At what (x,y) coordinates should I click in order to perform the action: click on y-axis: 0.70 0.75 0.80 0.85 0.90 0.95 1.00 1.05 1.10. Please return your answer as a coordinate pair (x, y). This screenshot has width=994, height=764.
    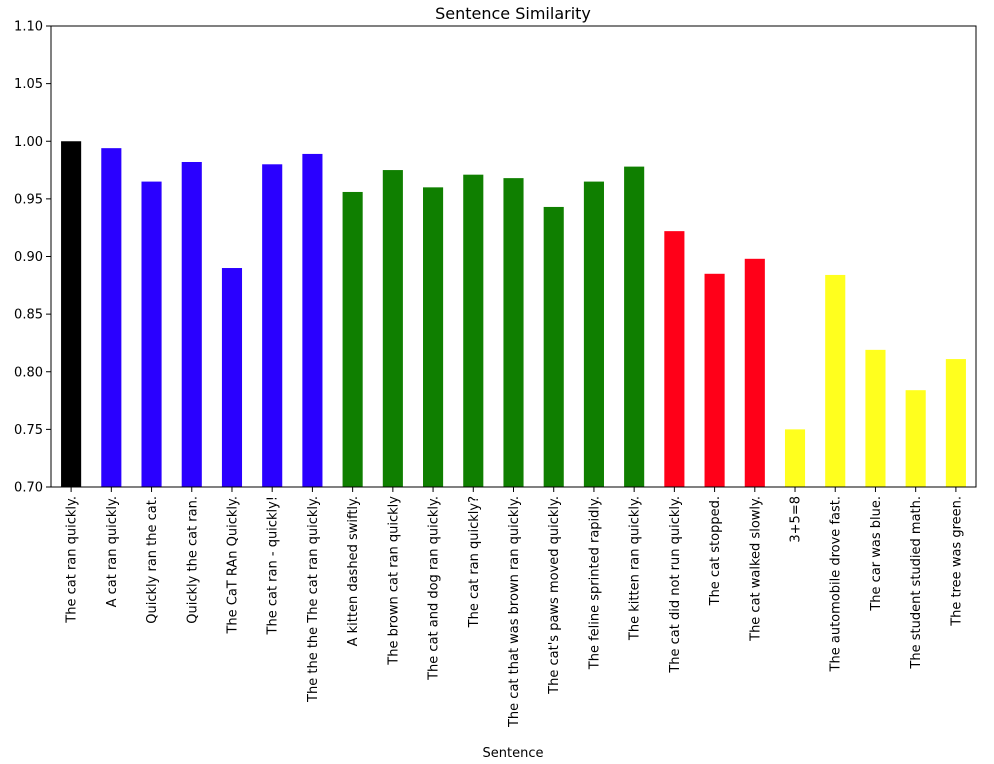
    Looking at the image, I should click on (32, 258).